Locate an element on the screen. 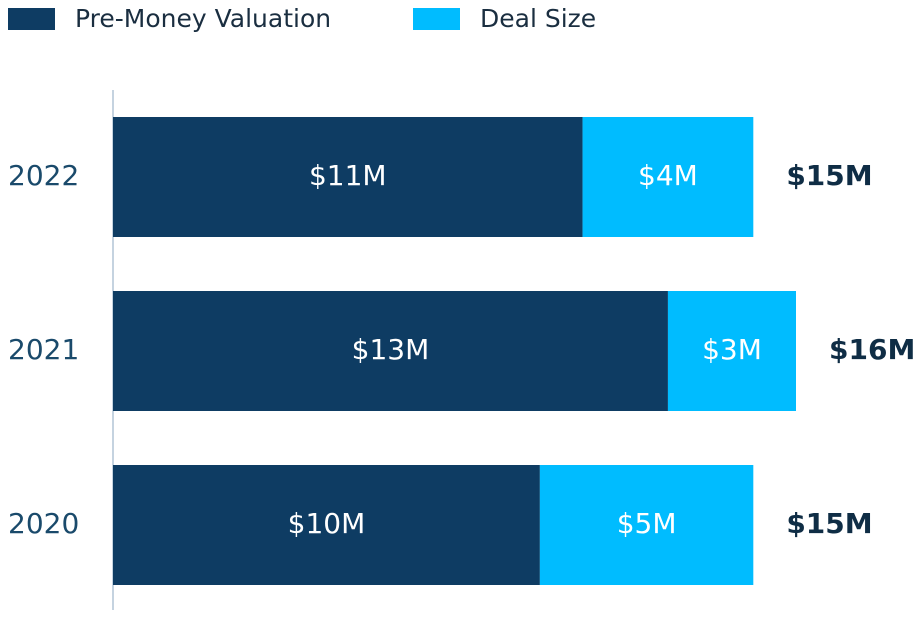 This screenshot has width=920, height=623. y-tick-label: 2022 is located at coordinates (43, 175).